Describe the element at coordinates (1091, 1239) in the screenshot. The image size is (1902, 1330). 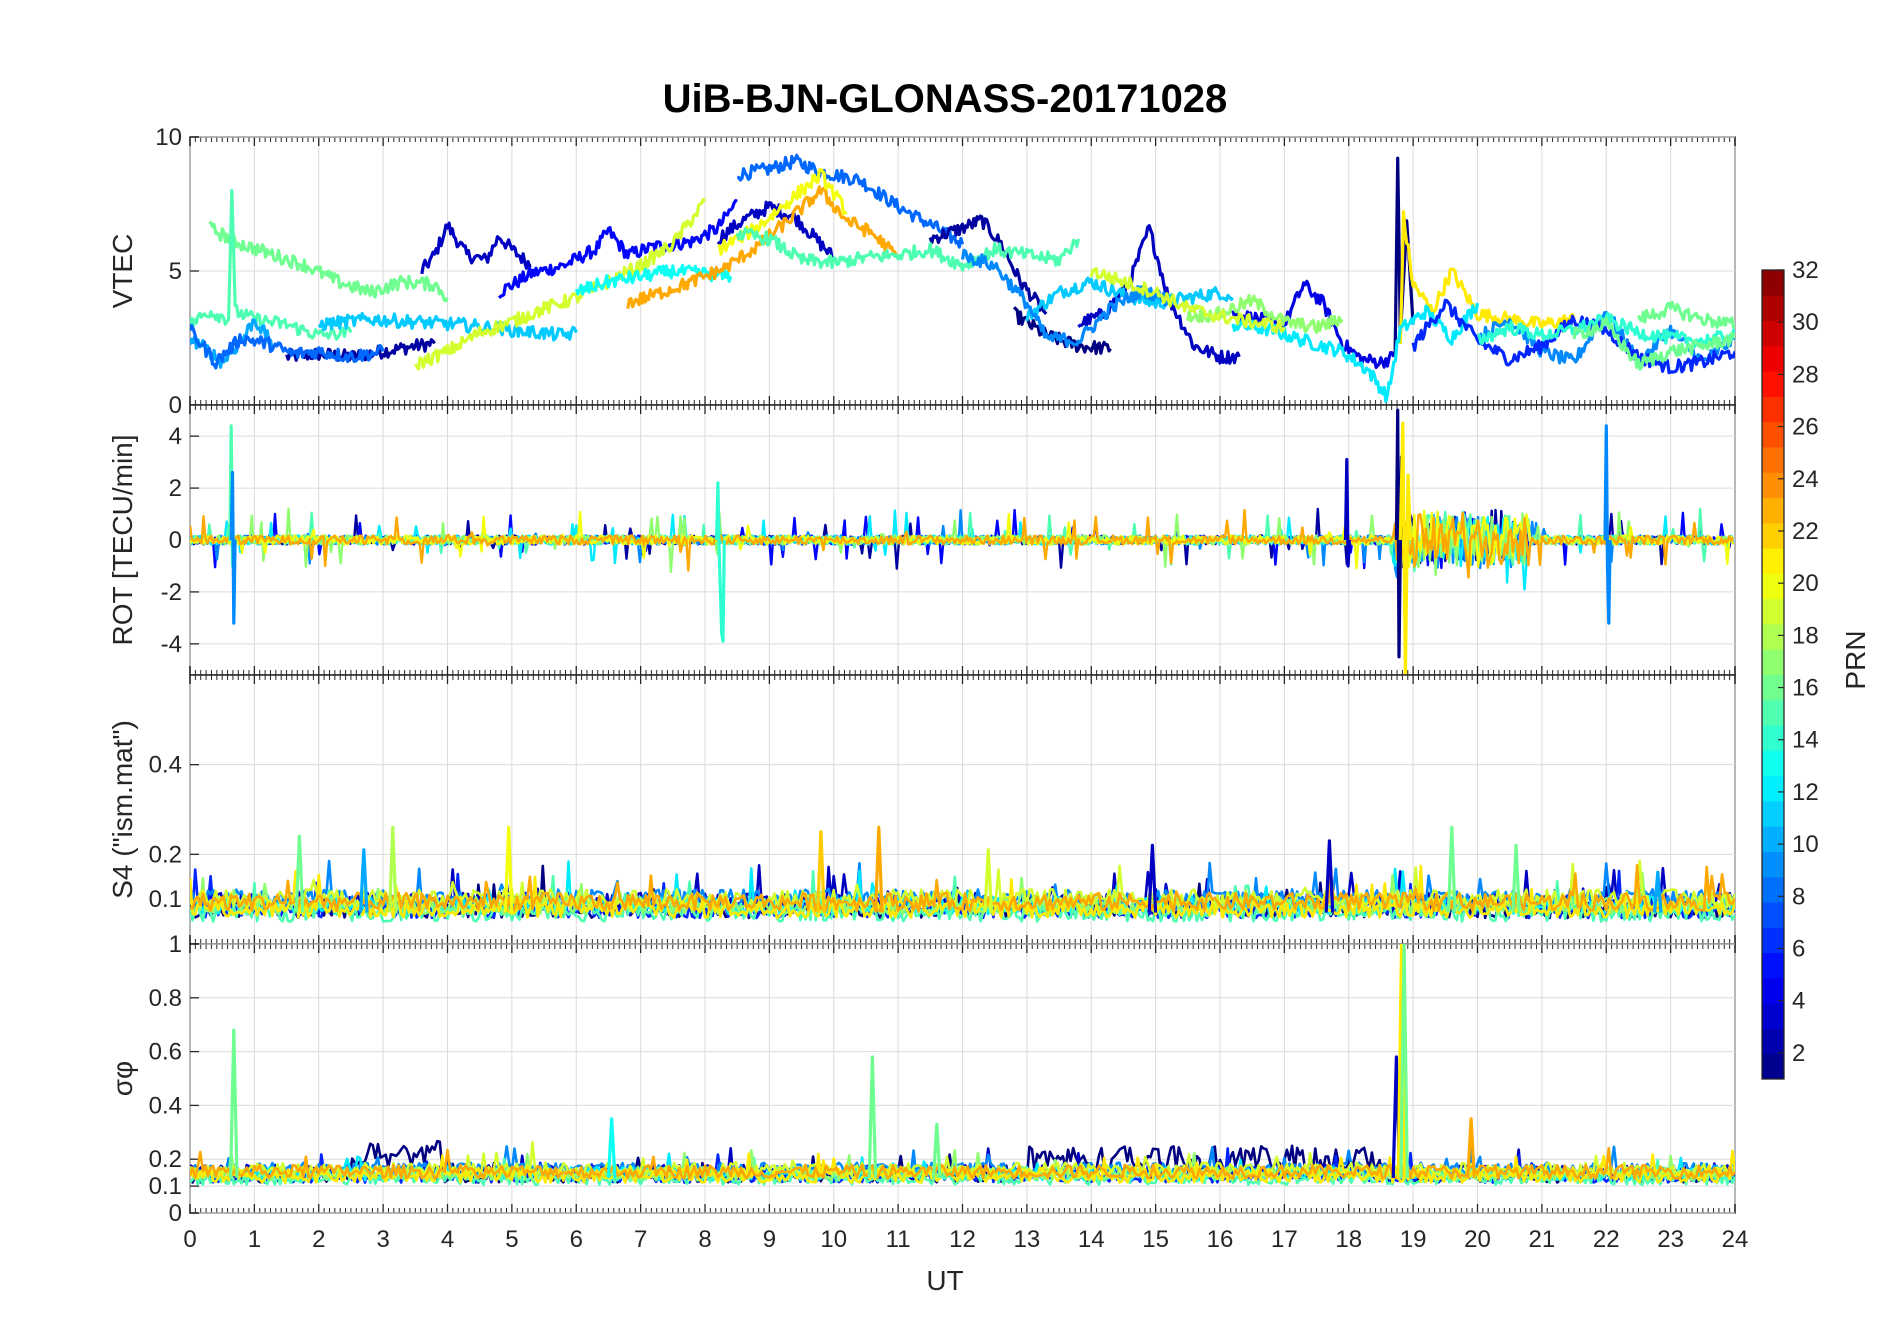
I see `x-tick-label: 14` at that location.